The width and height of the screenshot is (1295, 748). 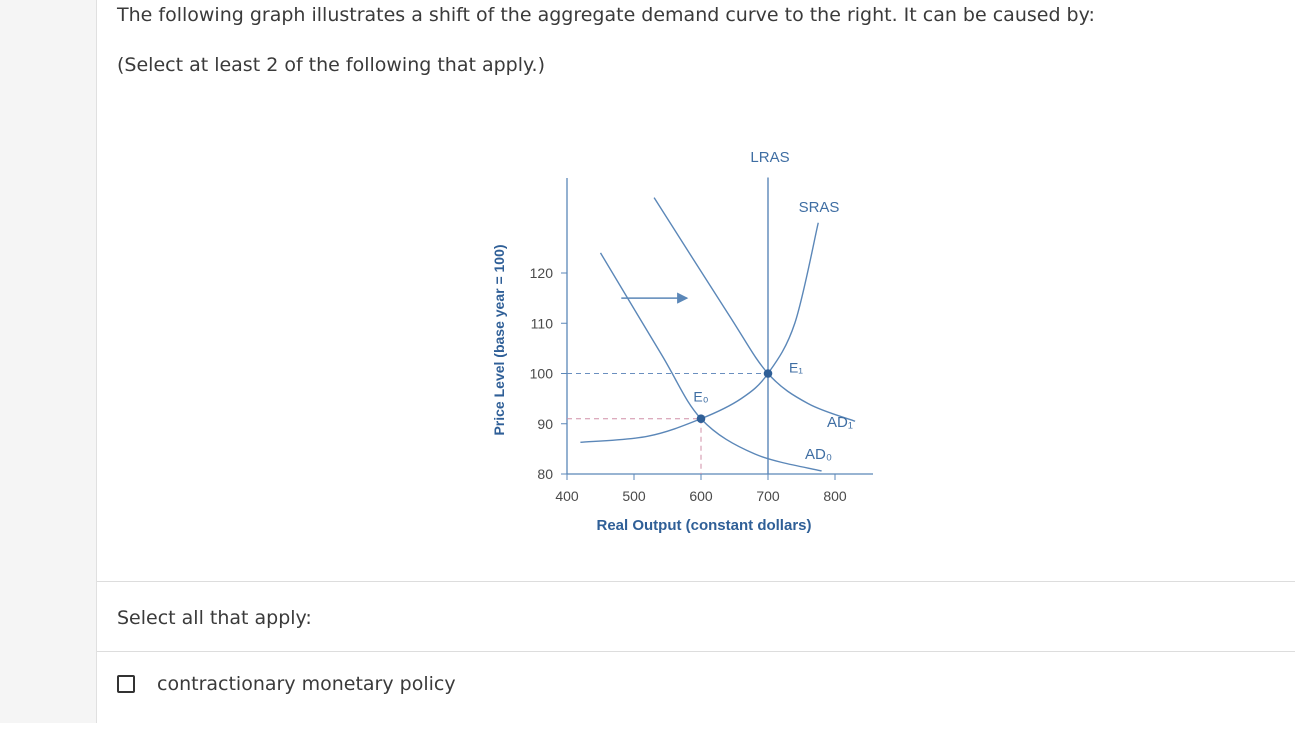 I want to click on x-axis-title: Real Output (constant dollars), so click(x=703, y=525).